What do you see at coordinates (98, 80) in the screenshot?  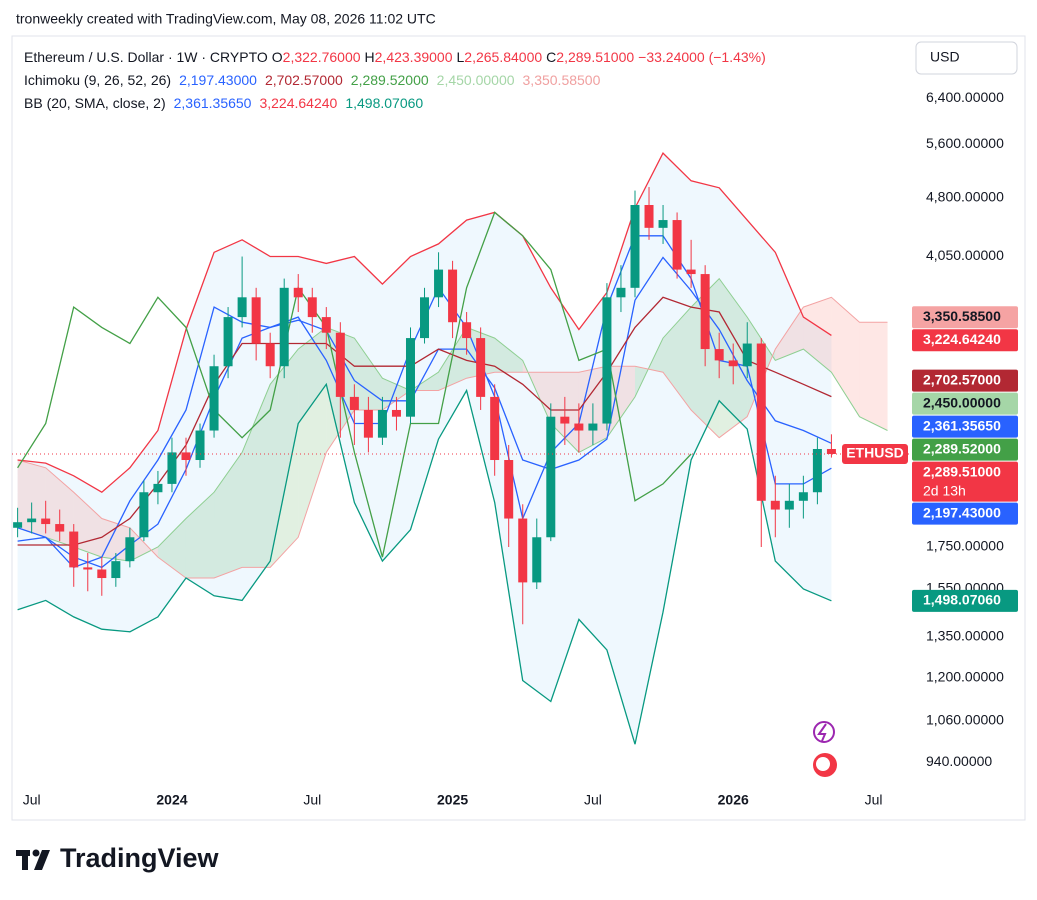 I see `indicator-name: Ichimoku (9, 26, 52, 26)` at bounding box center [98, 80].